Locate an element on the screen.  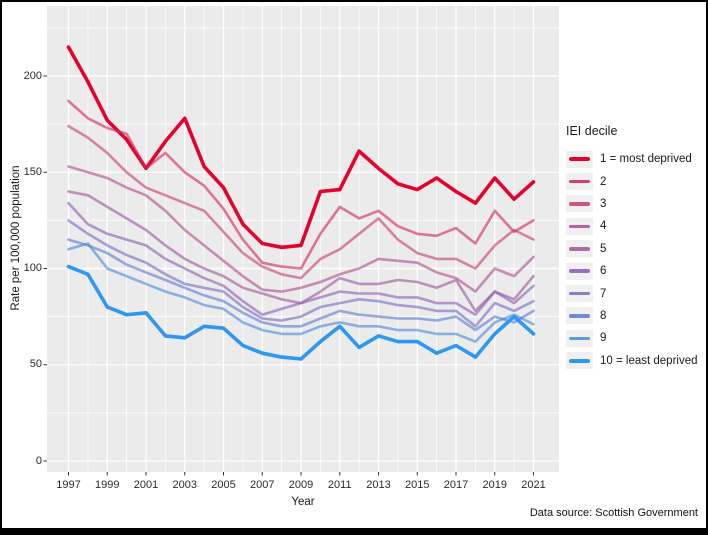
legend-label: 2 is located at coordinates (603, 181).